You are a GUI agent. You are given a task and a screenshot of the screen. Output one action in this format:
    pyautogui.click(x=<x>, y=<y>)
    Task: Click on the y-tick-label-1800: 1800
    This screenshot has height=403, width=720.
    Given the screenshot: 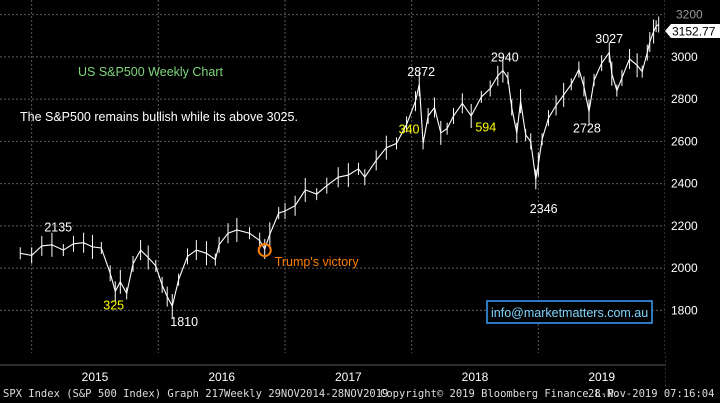 What is the action you would take?
    pyautogui.click(x=684, y=310)
    